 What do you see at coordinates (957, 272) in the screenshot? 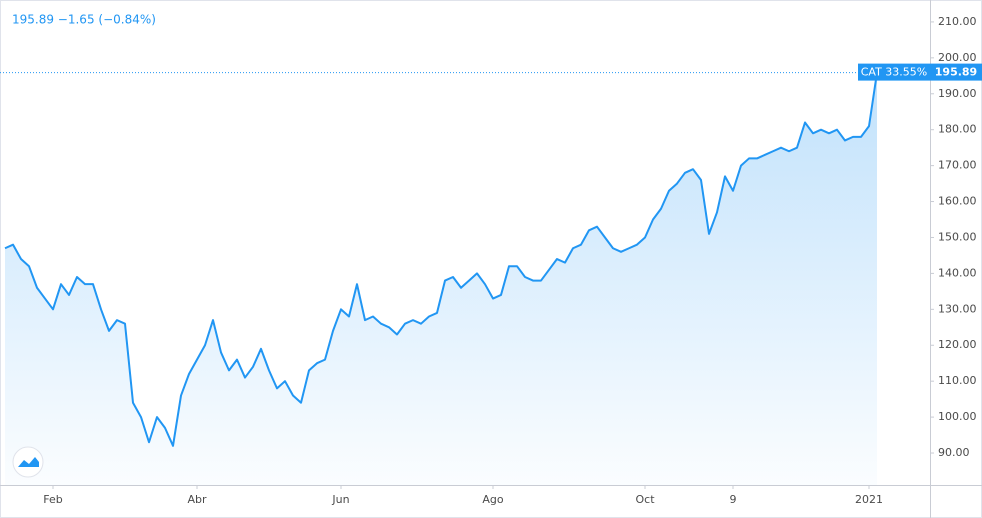
I see `y-tick-label: 140.00` at bounding box center [957, 272].